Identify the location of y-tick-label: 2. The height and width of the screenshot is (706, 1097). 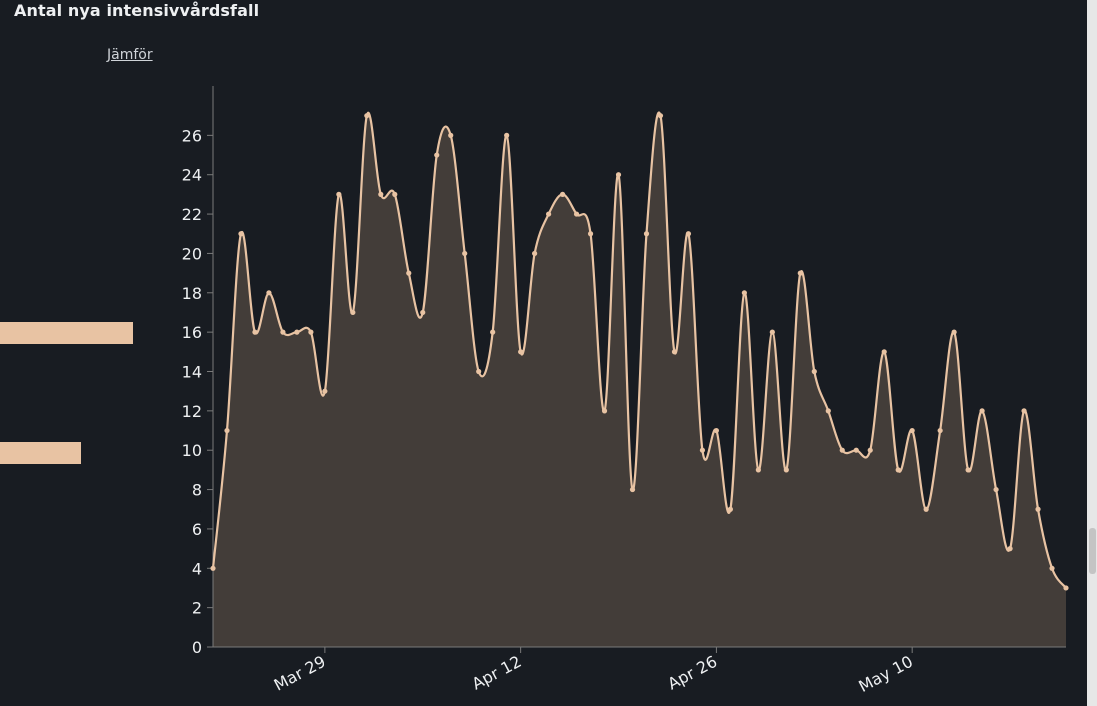
(197, 608).